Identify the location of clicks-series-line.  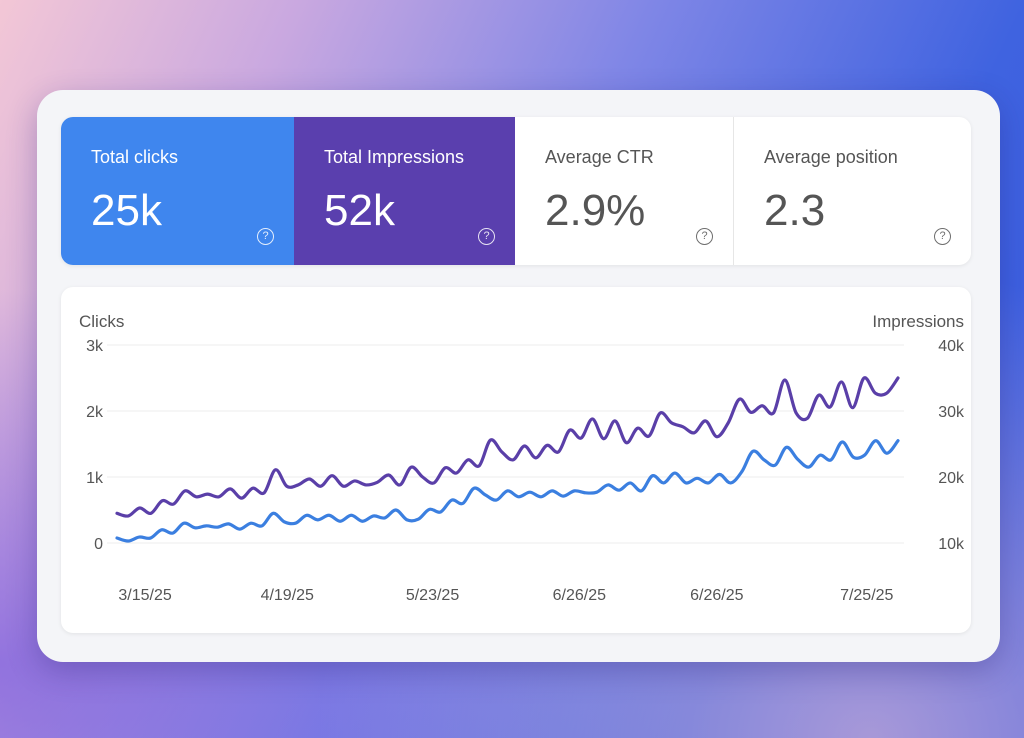
(507, 491).